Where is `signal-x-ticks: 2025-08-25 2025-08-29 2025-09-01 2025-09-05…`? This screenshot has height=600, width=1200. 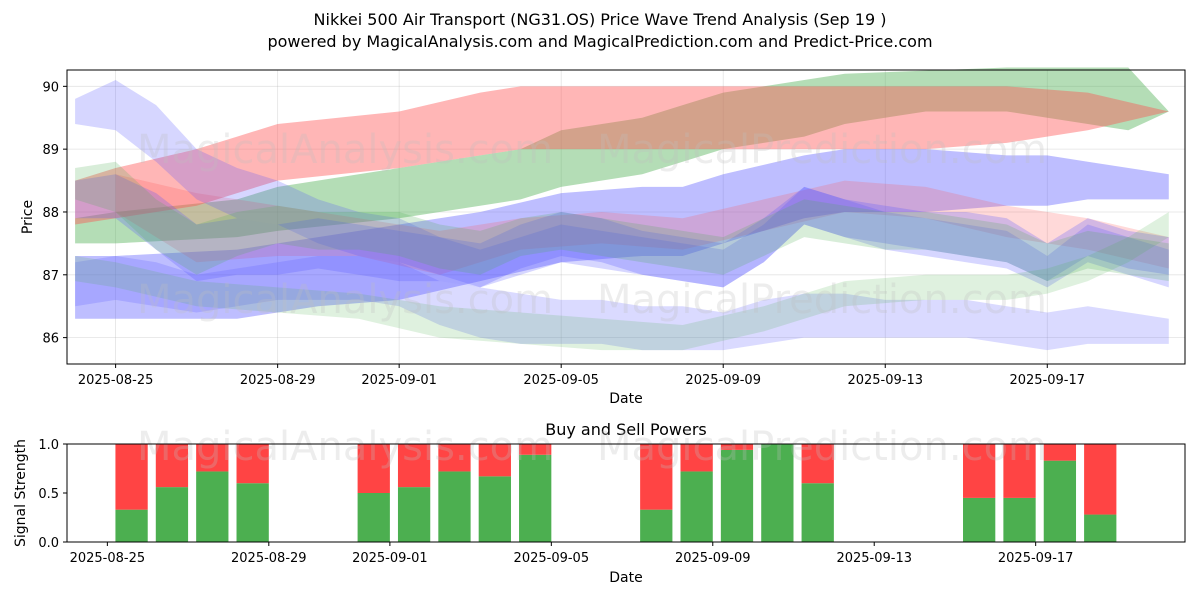 signal-x-ticks: 2025-08-25 2025-08-29 2025-09-01 2025-09-05… is located at coordinates (572, 554).